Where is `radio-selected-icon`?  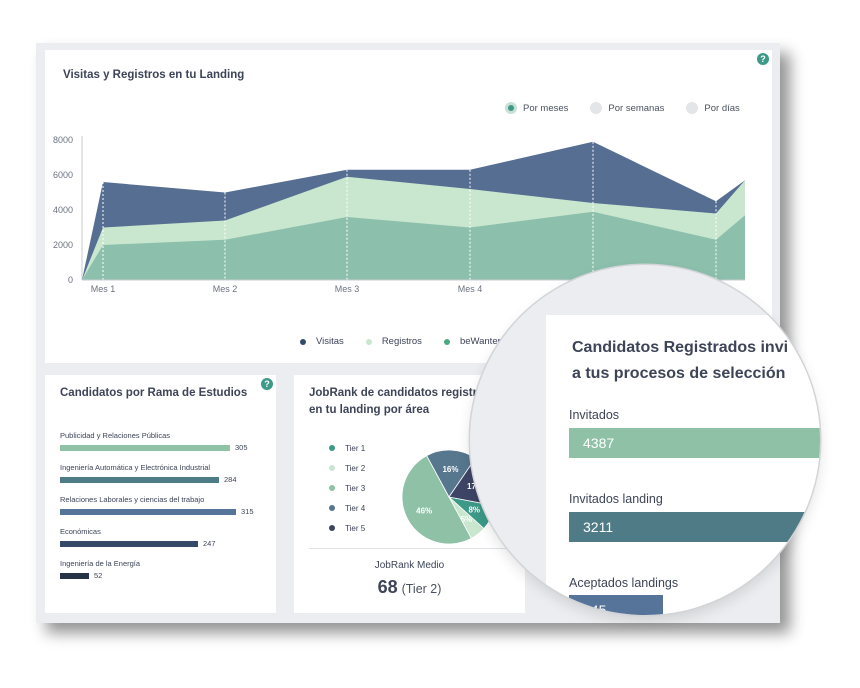 radio-selected-icon is located at coordinates (511, 108).